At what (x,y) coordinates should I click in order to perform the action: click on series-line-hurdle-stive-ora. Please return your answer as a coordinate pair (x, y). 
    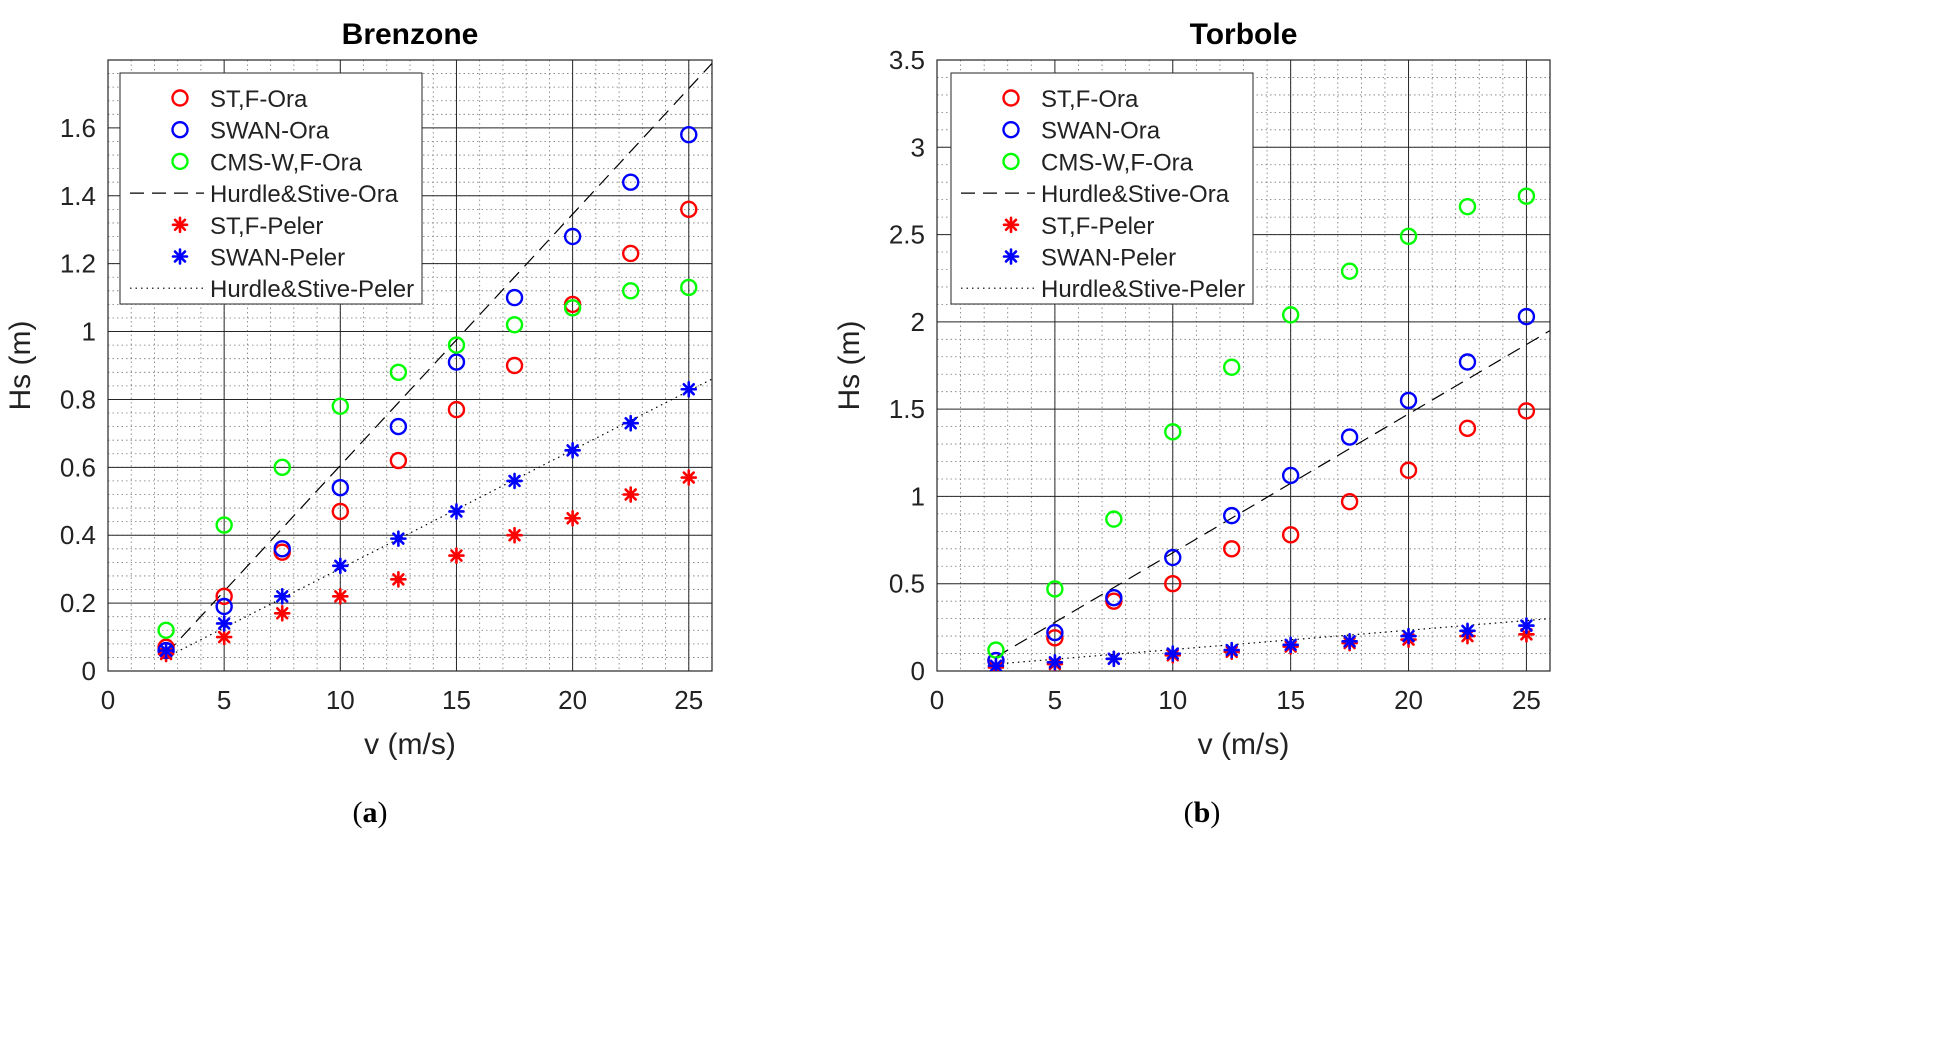
    Looking at the image, I should click on (1272, 494).